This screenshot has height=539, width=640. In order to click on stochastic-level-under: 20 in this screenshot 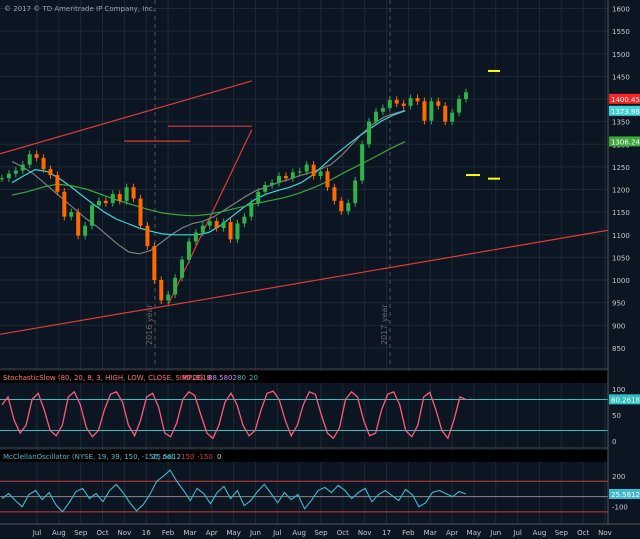, I will do `click(253, 378)`.